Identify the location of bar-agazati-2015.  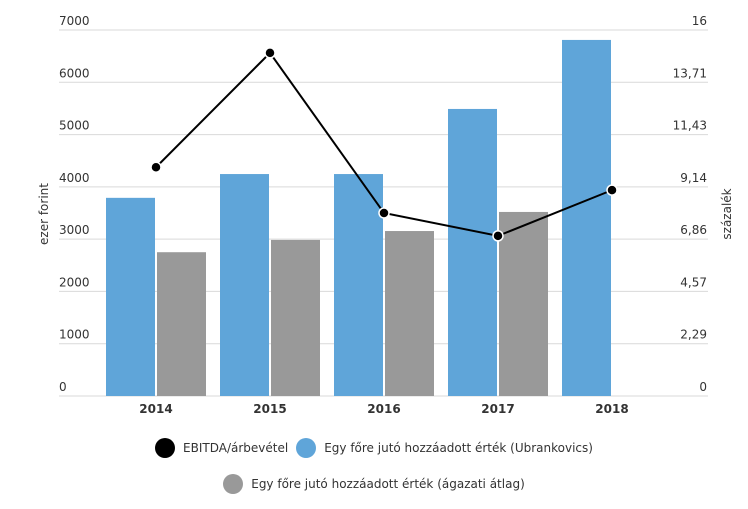
(295, 317).